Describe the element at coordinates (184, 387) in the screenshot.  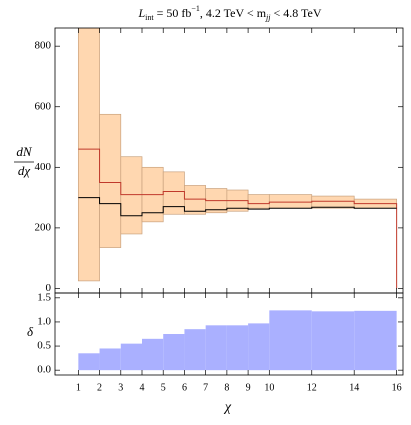
I see `x-tick-label: 6` at that location.